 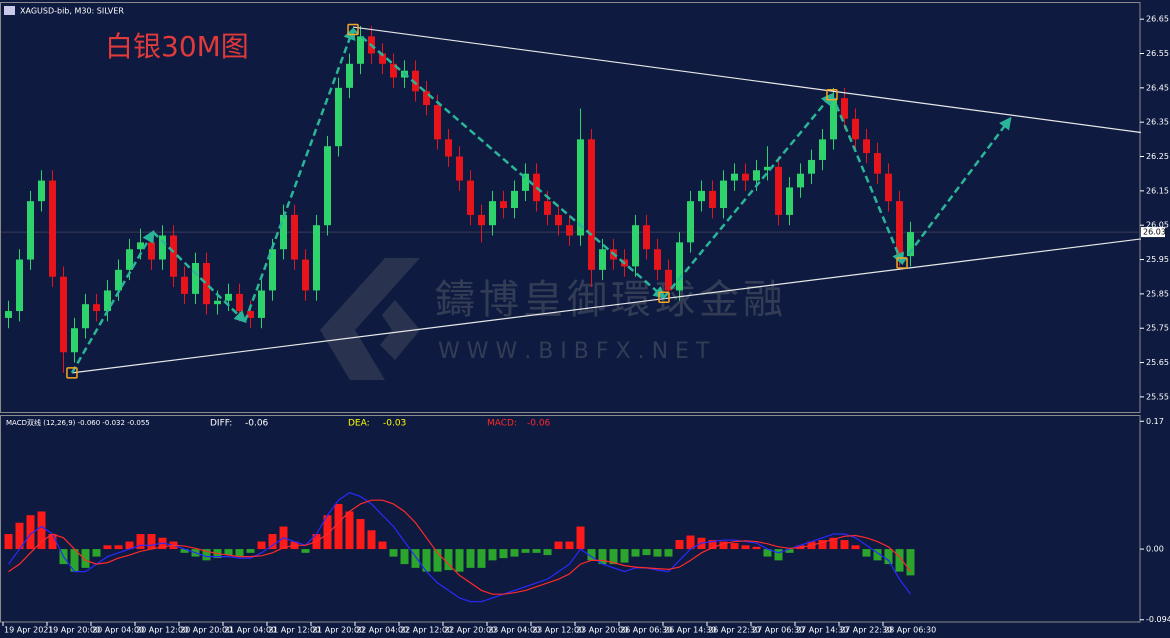 I want to click on diff-label: DIFF:, so click(x=221, y=424).